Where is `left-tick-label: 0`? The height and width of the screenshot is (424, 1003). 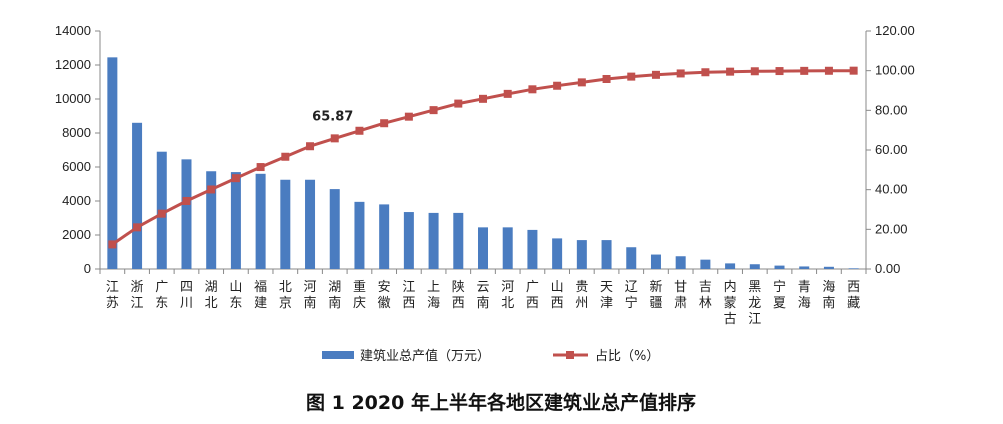
left-tick-label: 0 is located at coordinates (87, 268).